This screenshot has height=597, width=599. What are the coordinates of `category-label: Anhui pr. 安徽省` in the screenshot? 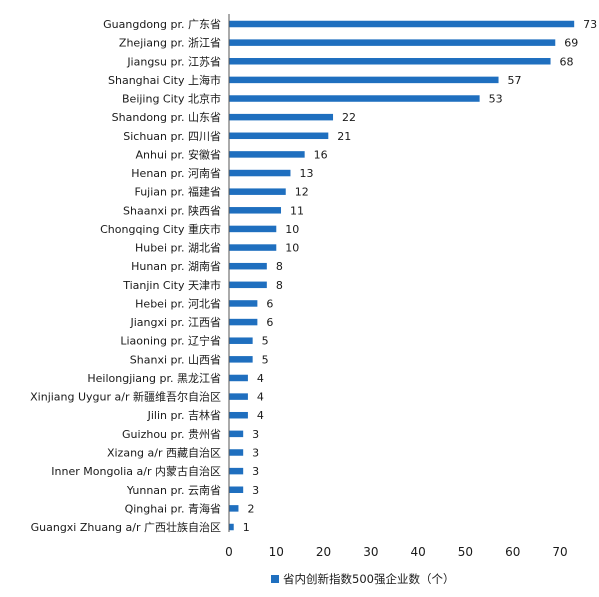 It's located at (178, 154).